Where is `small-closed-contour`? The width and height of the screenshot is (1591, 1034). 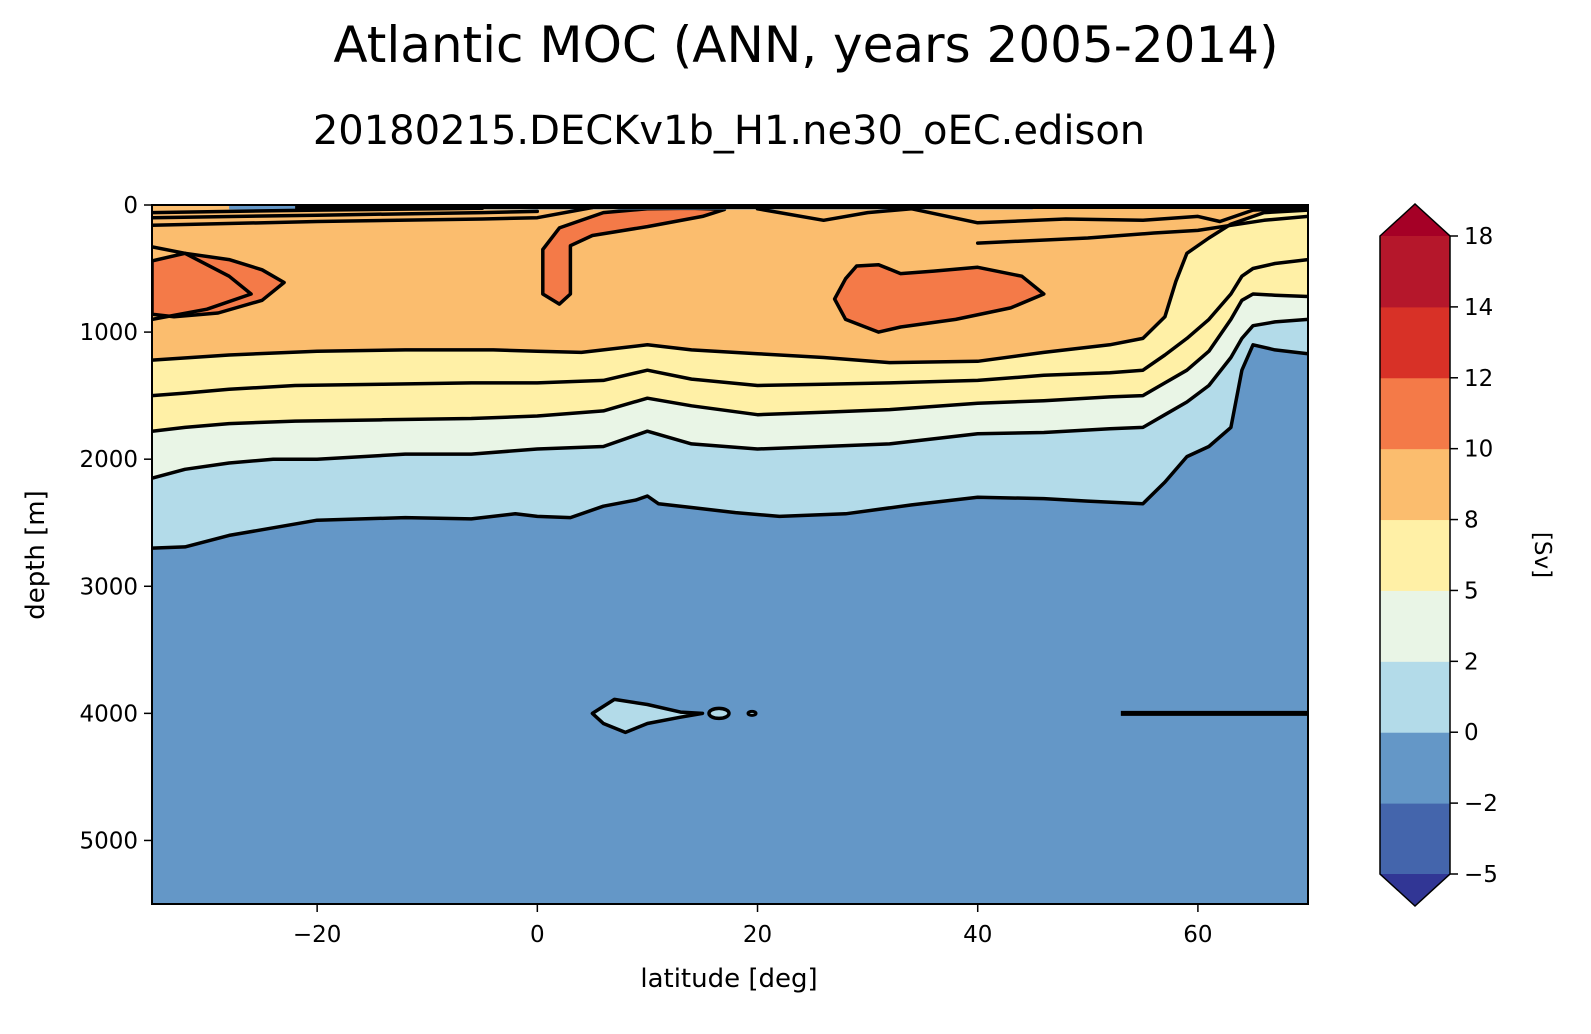
small-closed-contour is located at coordinates (647, 716).